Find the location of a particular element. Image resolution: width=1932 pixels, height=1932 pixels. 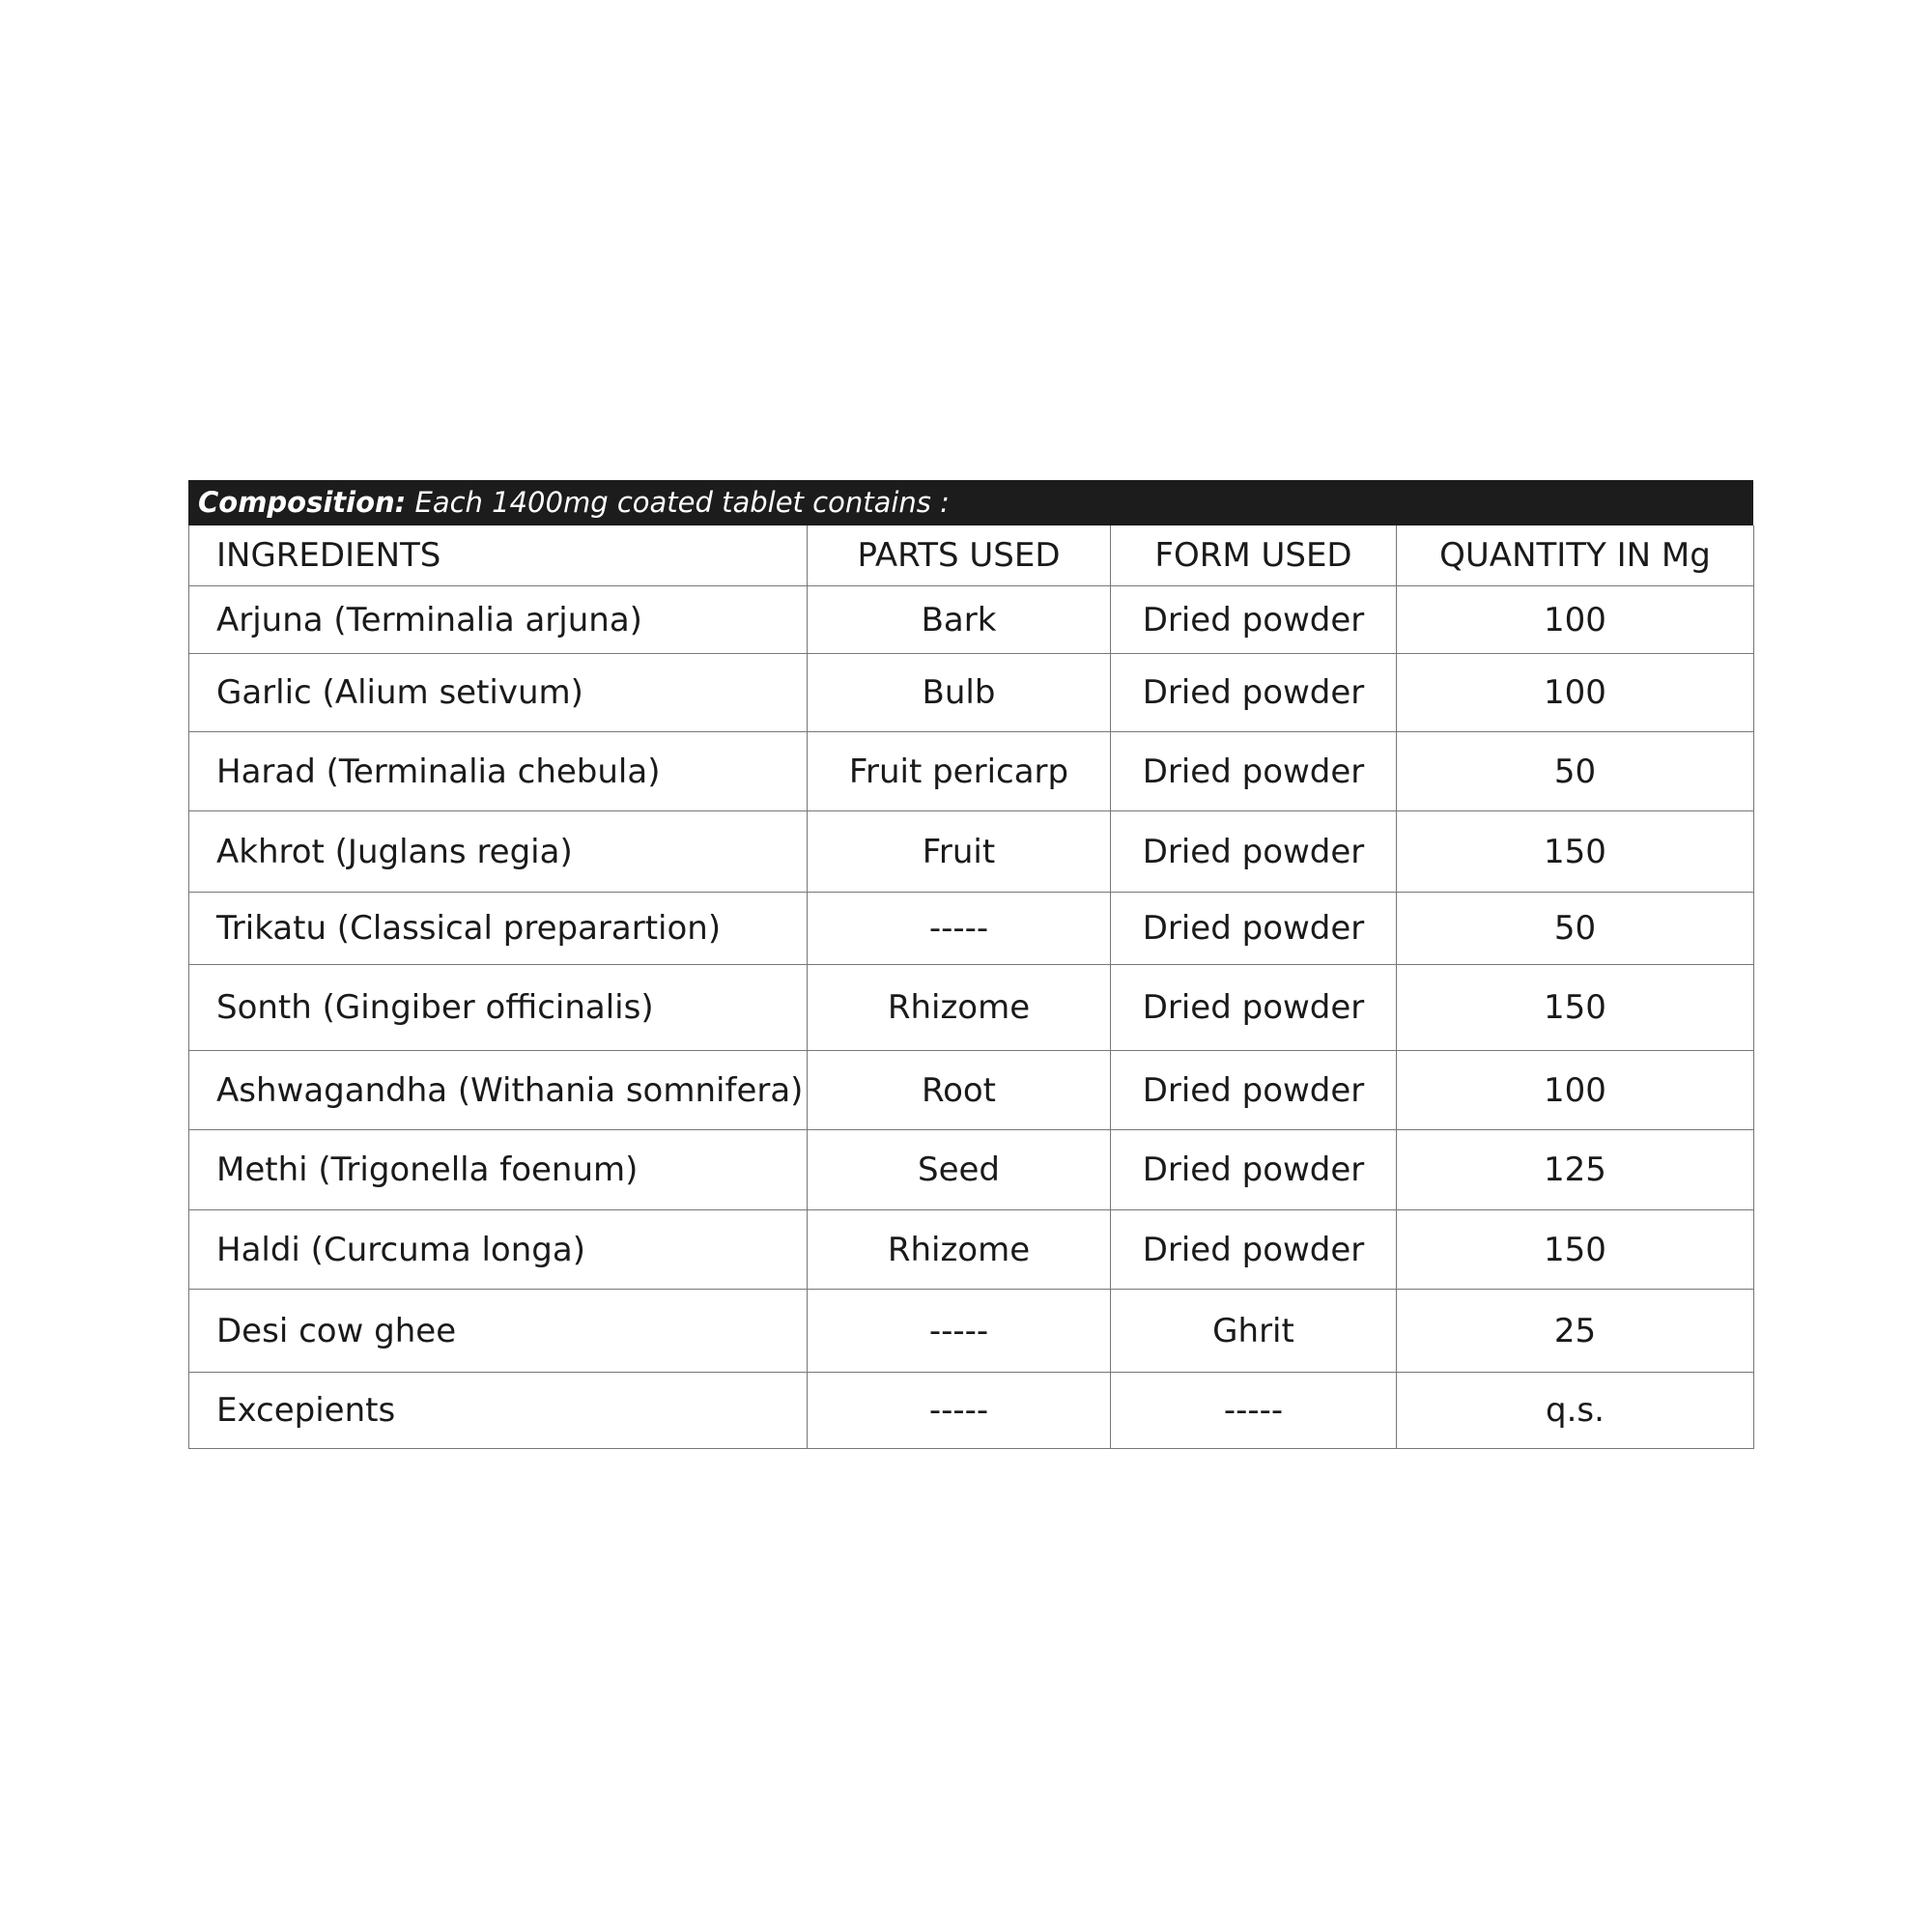

cell-quantity: q.s. is located at coordinates (1575, 1410).